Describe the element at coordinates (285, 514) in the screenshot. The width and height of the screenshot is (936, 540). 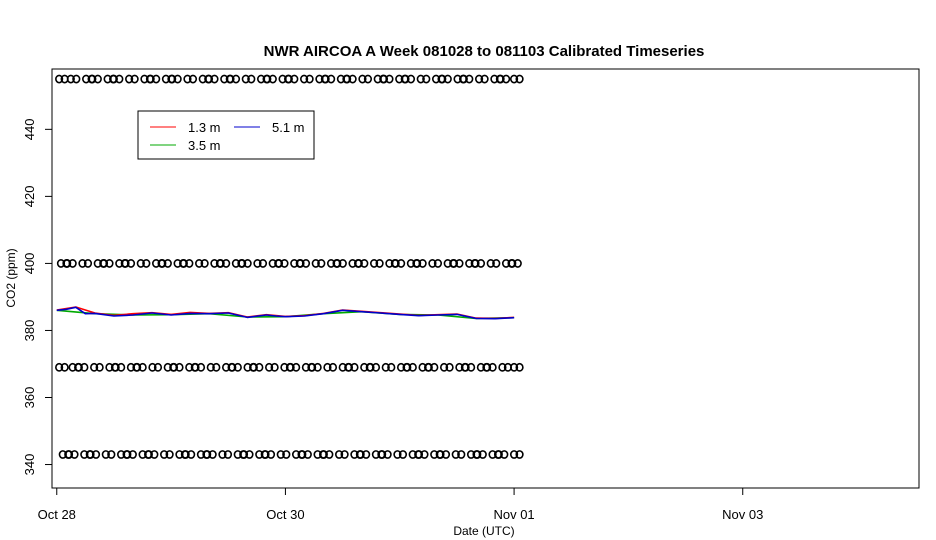
I see `x-tick-label: Oct 30` at that location.